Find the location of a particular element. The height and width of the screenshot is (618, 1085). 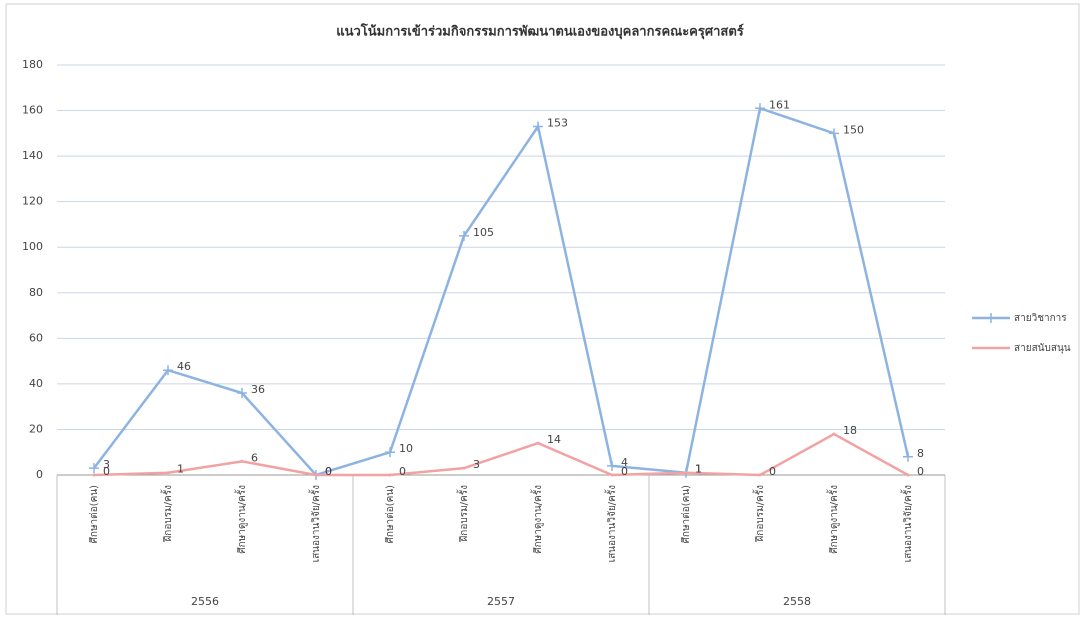

legend-label: สายวิชาการ is located at coordinates (1040, 318).